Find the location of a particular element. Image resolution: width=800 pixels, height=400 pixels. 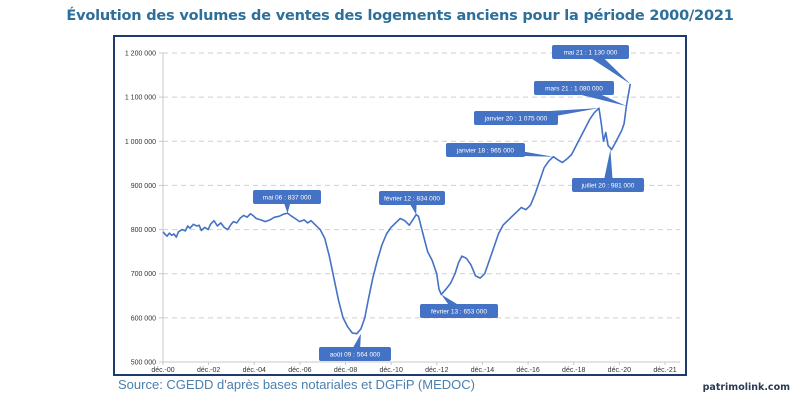

callout-label: juillet 20 : 981 000 is located at coordinates (608, 185).